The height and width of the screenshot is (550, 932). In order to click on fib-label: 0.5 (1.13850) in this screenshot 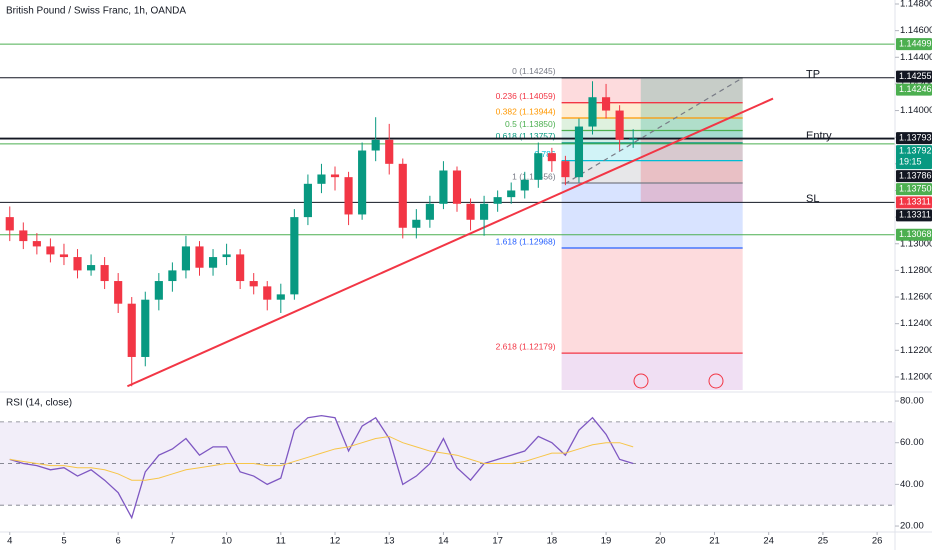, I will do `click(530, 124)`.